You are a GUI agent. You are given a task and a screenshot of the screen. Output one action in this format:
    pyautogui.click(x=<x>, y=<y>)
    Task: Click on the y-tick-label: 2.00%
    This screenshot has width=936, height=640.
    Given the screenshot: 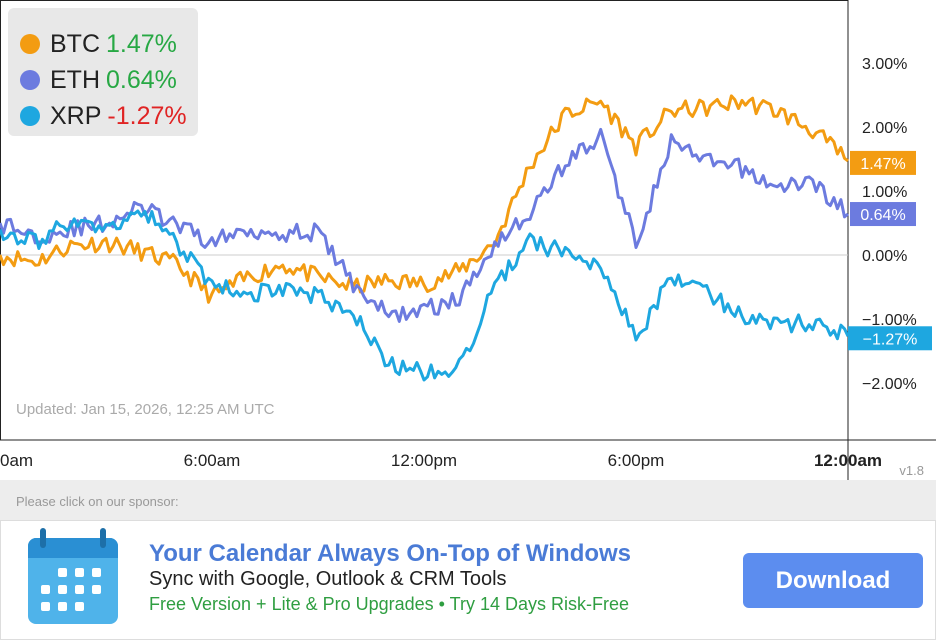 What is the action you would take?
    pyautogui.click(x=884, y=128)
    